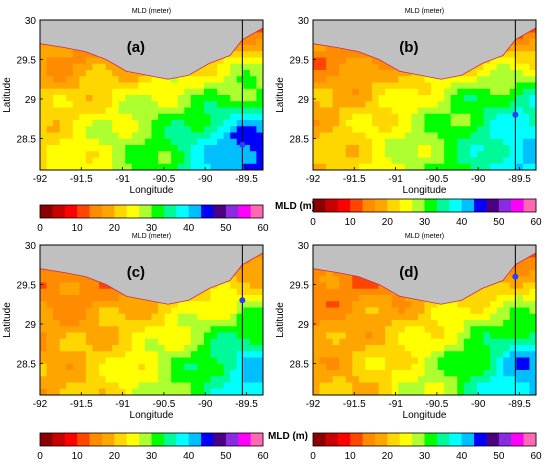 This screenshot has width=550, height=466. Describe the element at coordinates (71, 439) in the screenshot. I see `colorbar-swatch` at that location.